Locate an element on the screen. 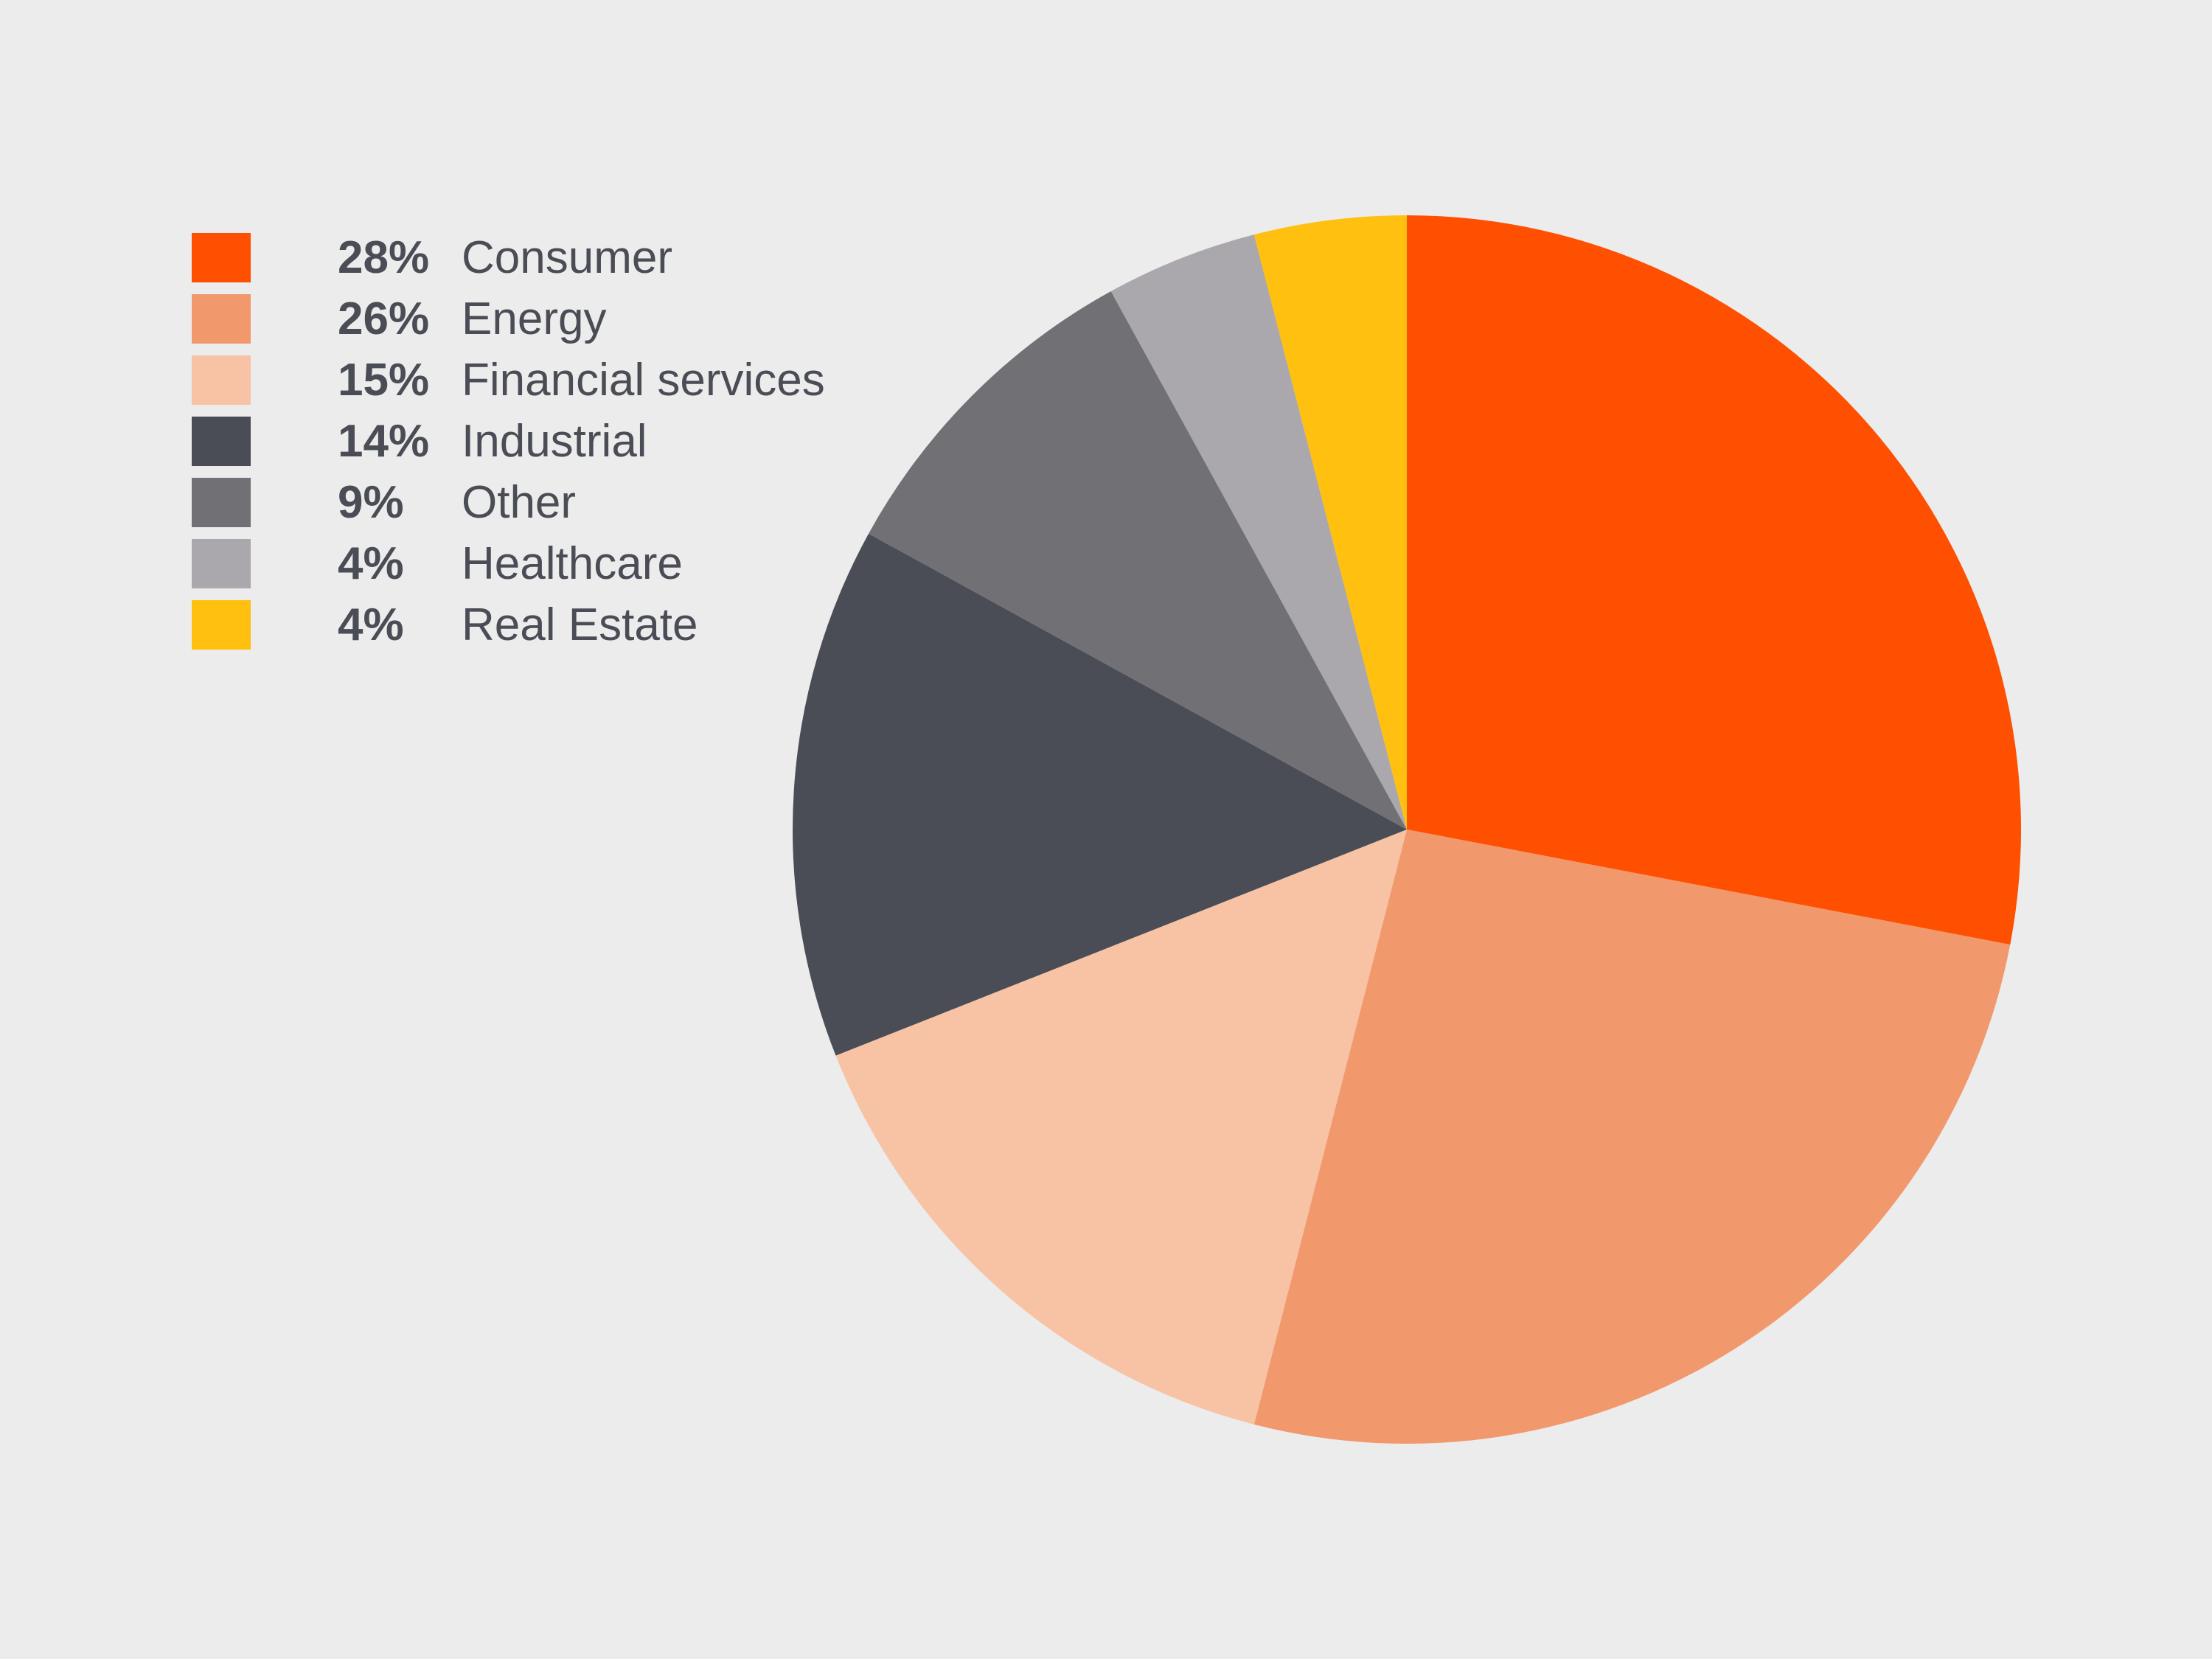  legend-item-other: 9% Other is located at coordinates (508, 502).